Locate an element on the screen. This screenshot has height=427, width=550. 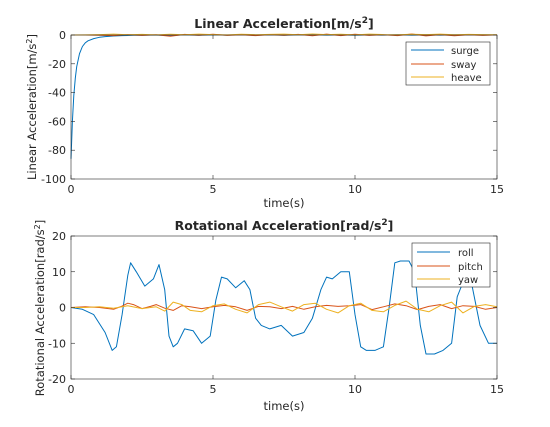
legend-label-pitch: pitch is located at coordinates (470, 267).